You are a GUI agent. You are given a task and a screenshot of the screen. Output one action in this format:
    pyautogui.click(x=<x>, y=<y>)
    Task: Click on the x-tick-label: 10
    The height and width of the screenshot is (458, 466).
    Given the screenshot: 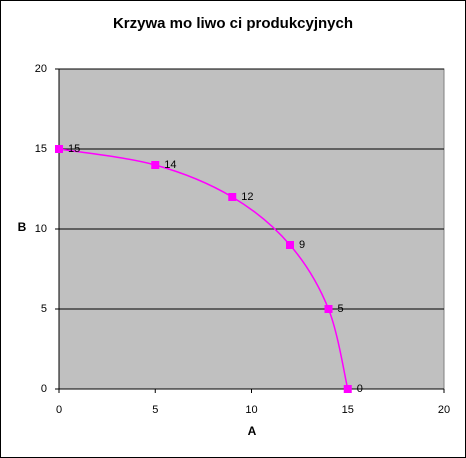 What is the action you would take?
    pyautogui.click(x=251, y=410)
    